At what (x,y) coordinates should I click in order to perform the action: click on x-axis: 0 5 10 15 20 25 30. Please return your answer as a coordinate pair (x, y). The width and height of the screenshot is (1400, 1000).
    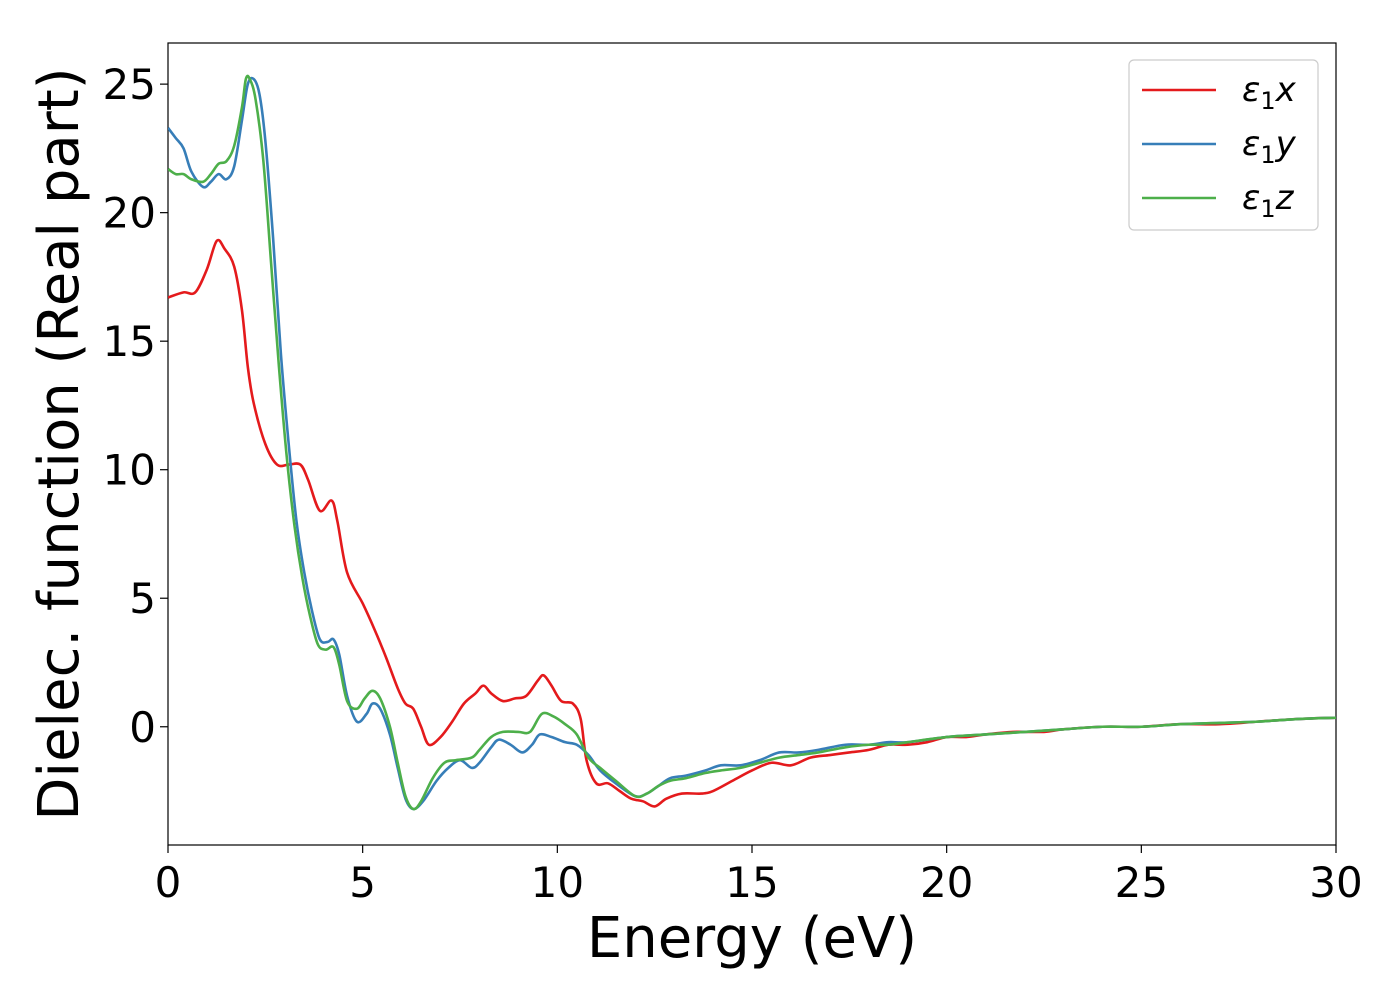
    Looking at the image, I should click on (759, 876).